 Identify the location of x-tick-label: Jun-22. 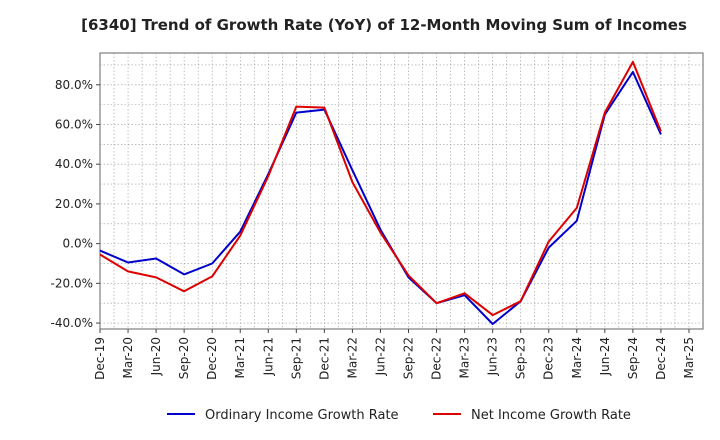
(380, 356).